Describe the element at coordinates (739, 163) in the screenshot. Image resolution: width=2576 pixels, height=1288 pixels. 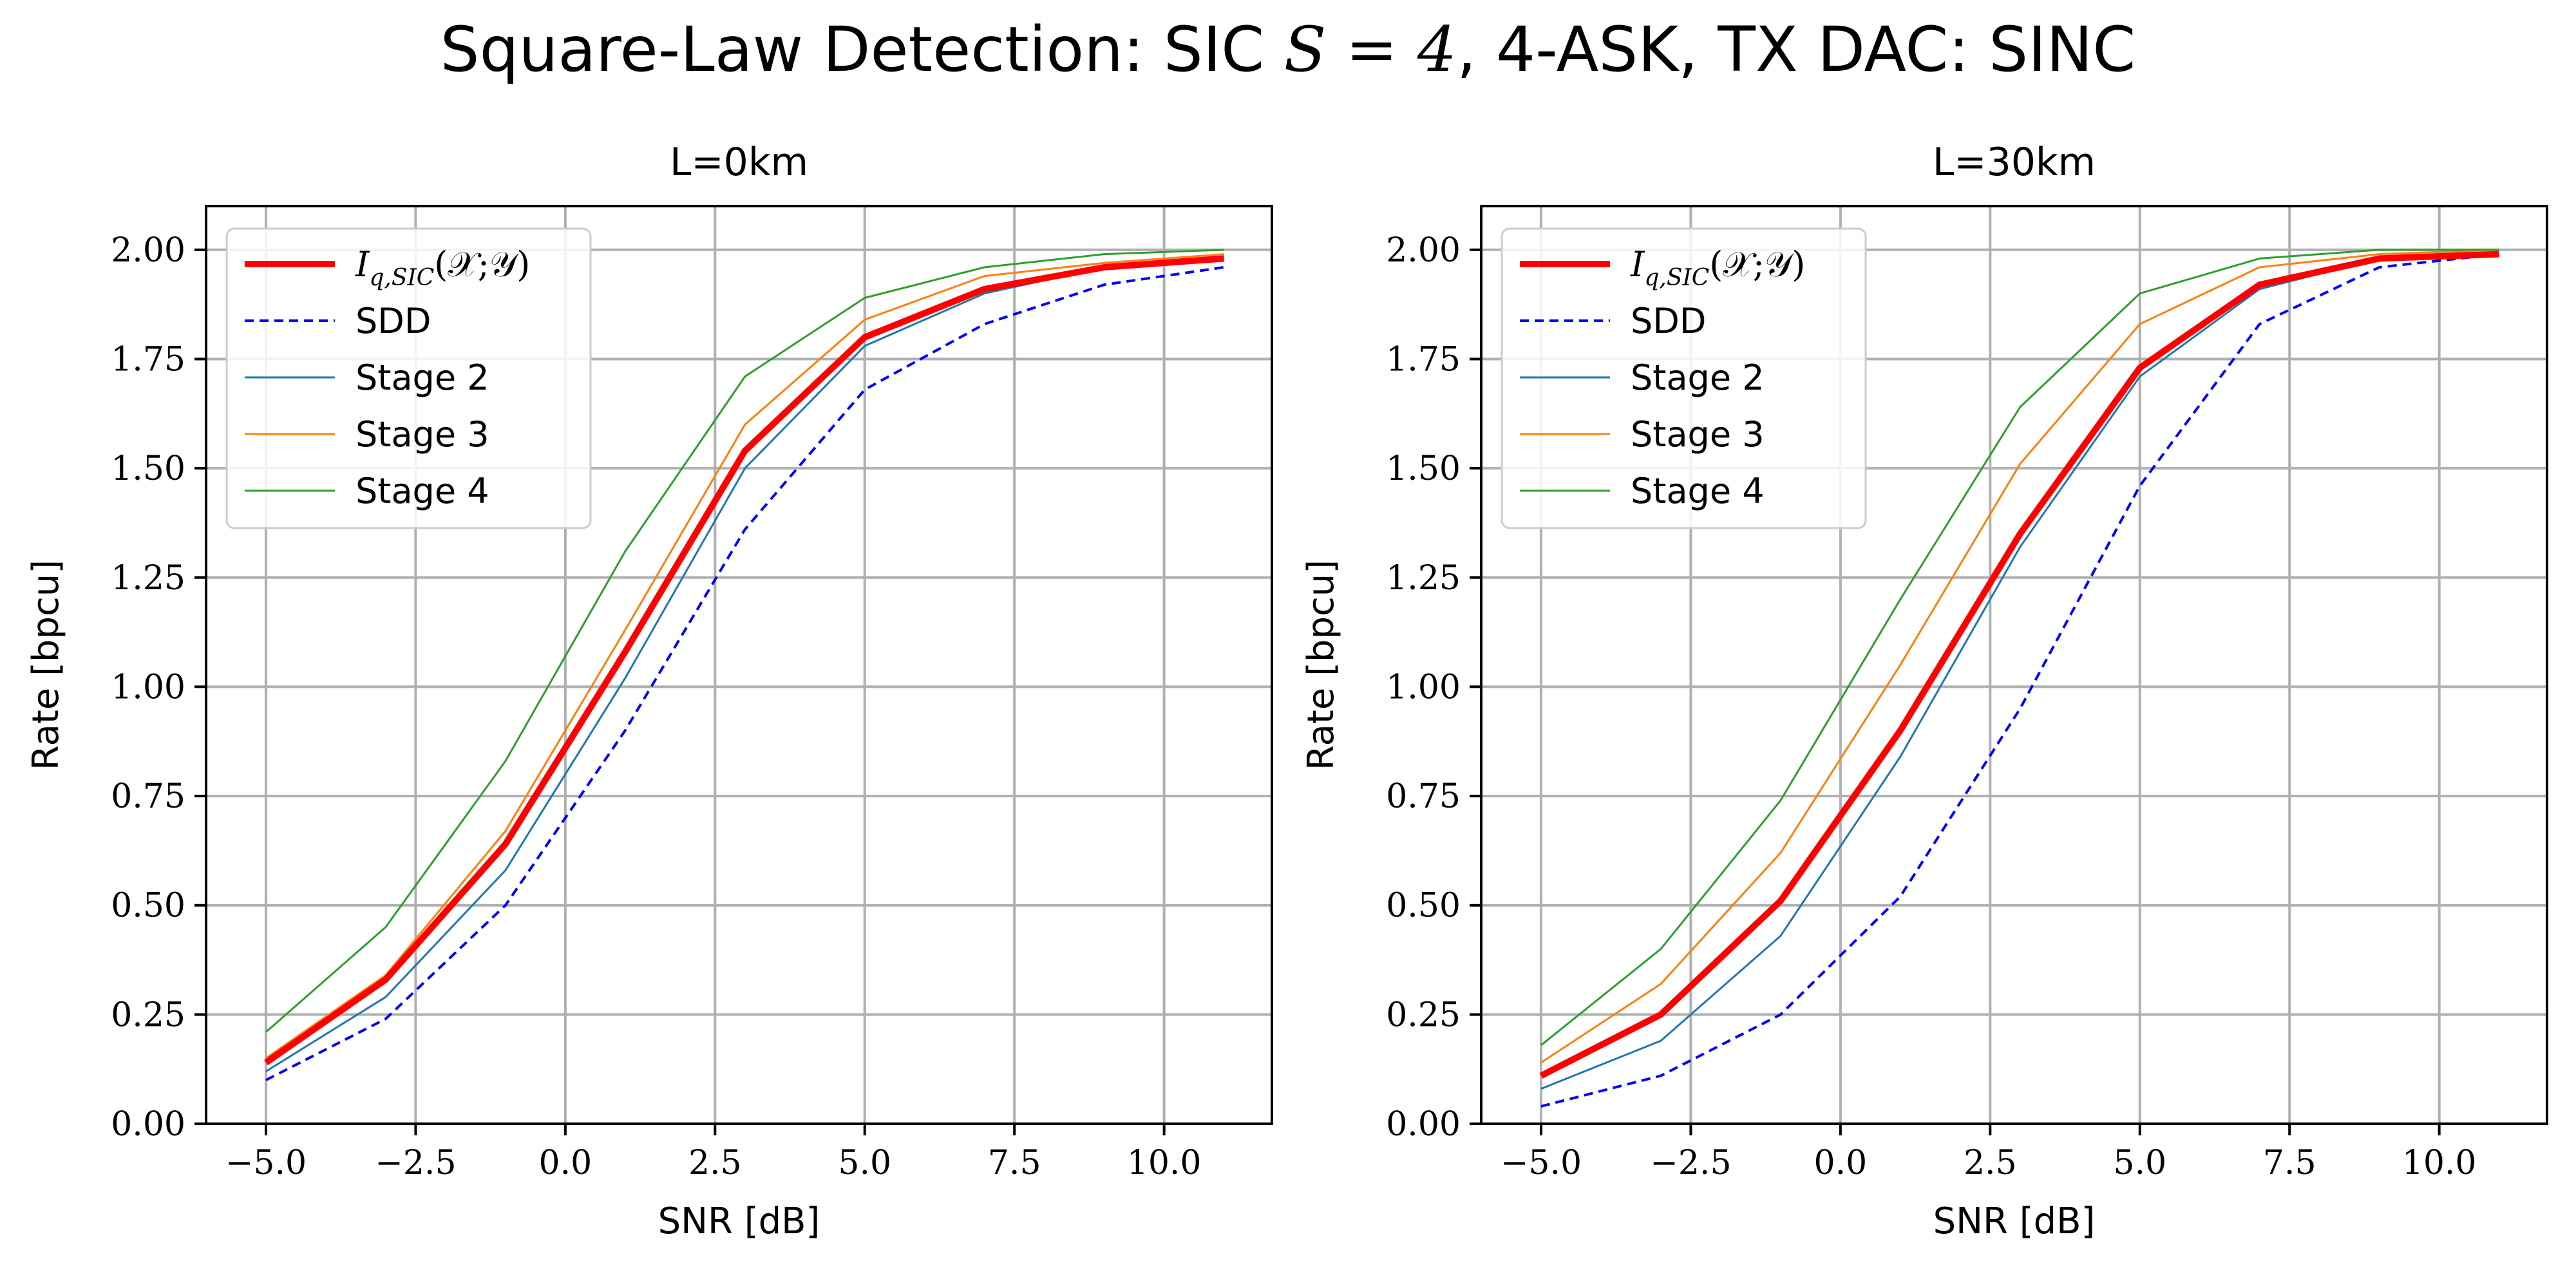
I see `panel-title: L=0km` at that location.